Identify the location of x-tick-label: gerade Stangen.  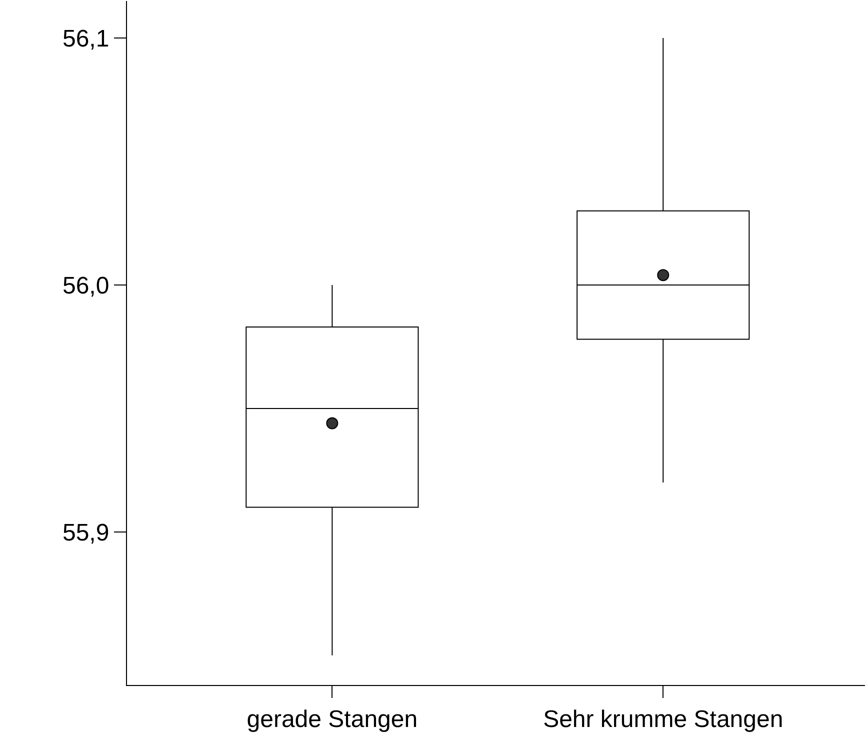
(332, 719).